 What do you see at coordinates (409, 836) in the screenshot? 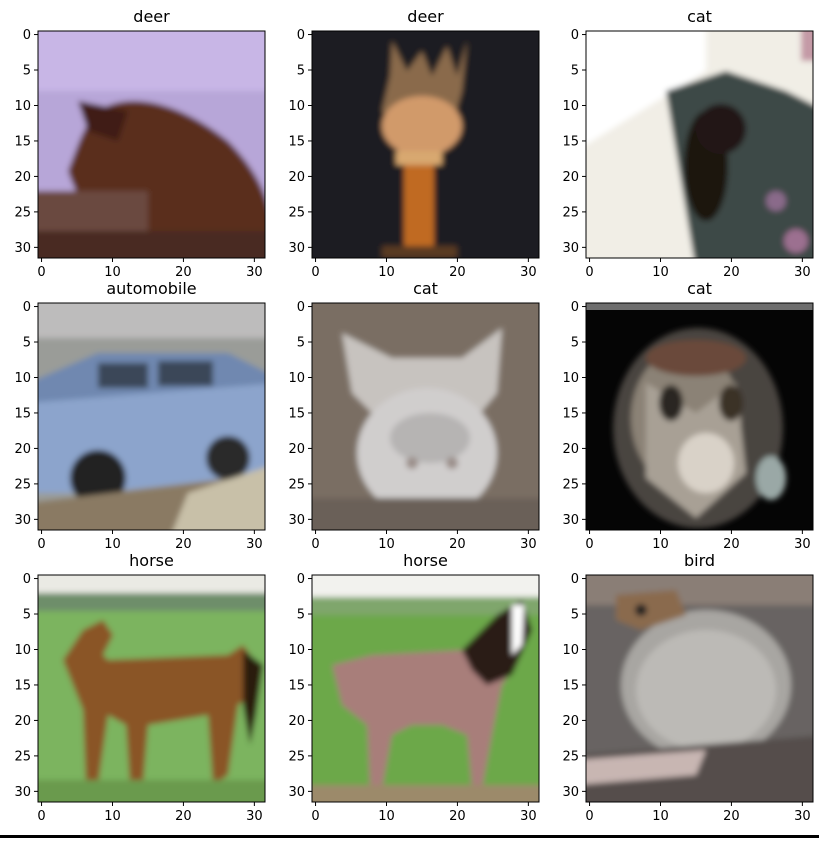
I see `figure-bottom-border` at bounding box center [409, 836].